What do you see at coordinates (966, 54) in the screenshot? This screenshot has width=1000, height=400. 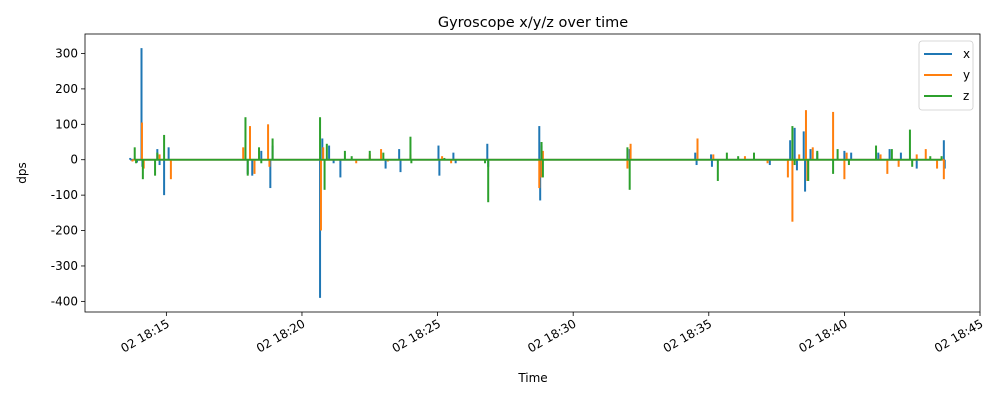 I see `legend-label-x: x` at bounding box center [966, 54].